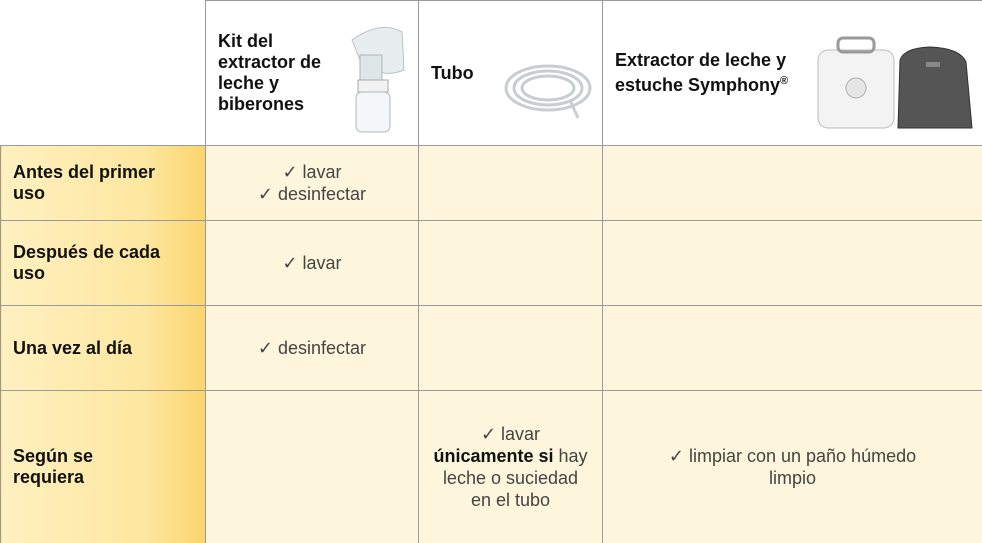 Image resolution: width=982 pixels, height=543 pixels. I want to click on header-text-box: Extractor de leche y estuche Symphony®, so click(710, 73).